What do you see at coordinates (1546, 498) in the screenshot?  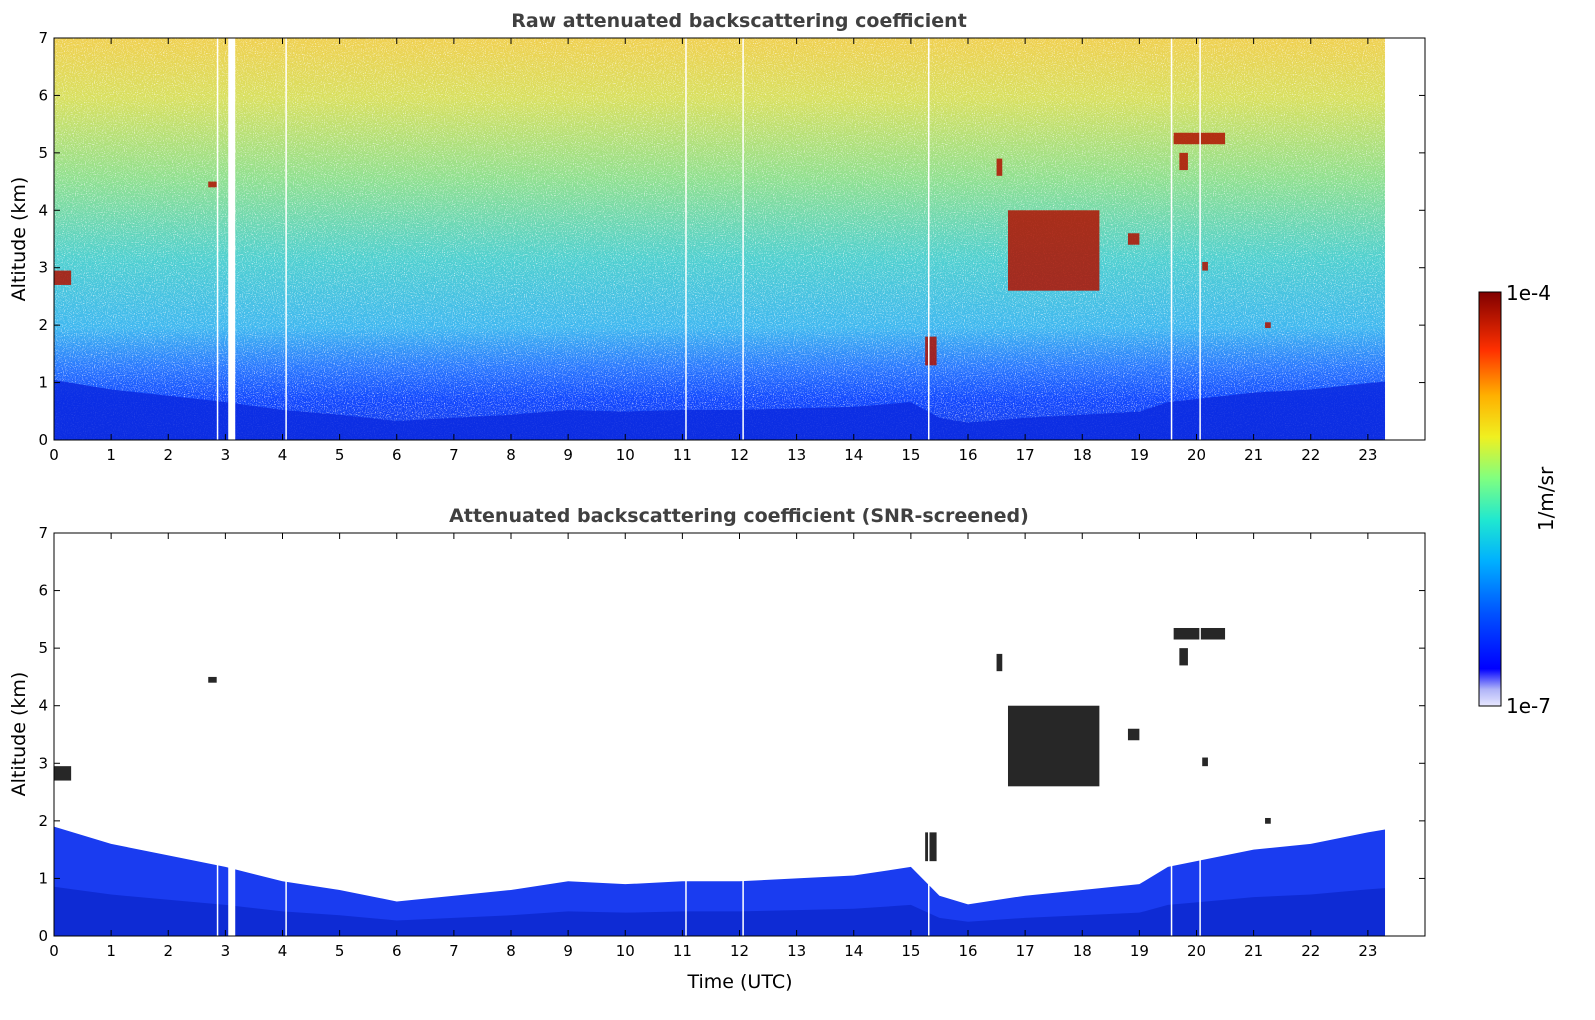 I see `colorbar-unit-label: 1/m/sr` at bounding box center [1546, 498].